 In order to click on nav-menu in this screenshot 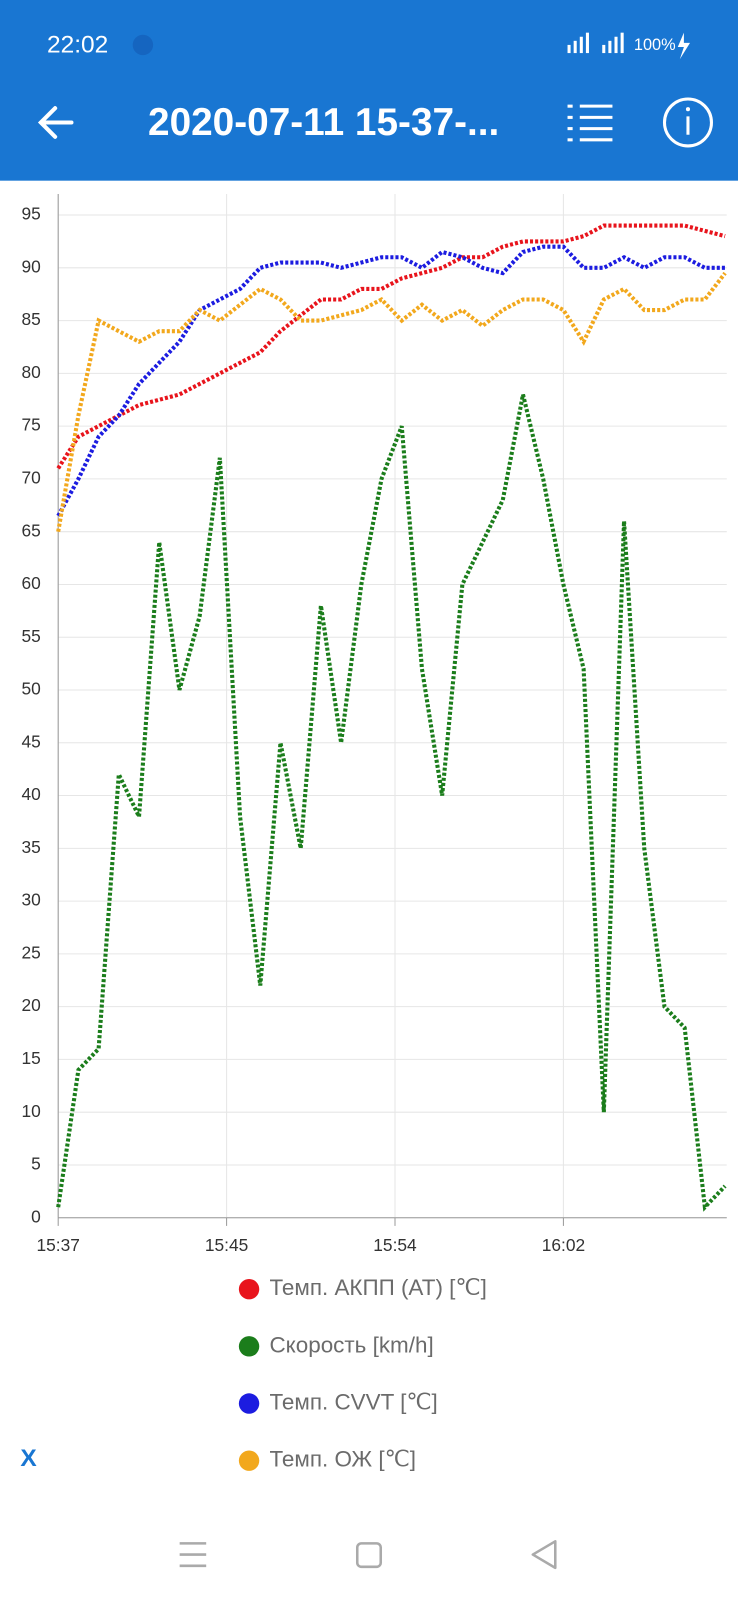, I will do `click(193, 1555)`.